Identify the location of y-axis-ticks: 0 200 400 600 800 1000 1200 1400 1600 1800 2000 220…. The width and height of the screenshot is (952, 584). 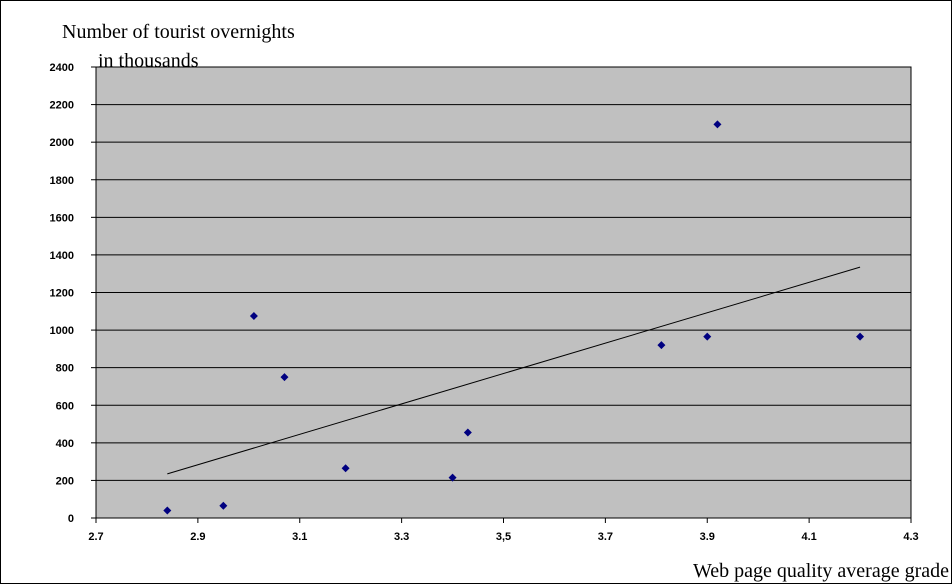
(73, 293).